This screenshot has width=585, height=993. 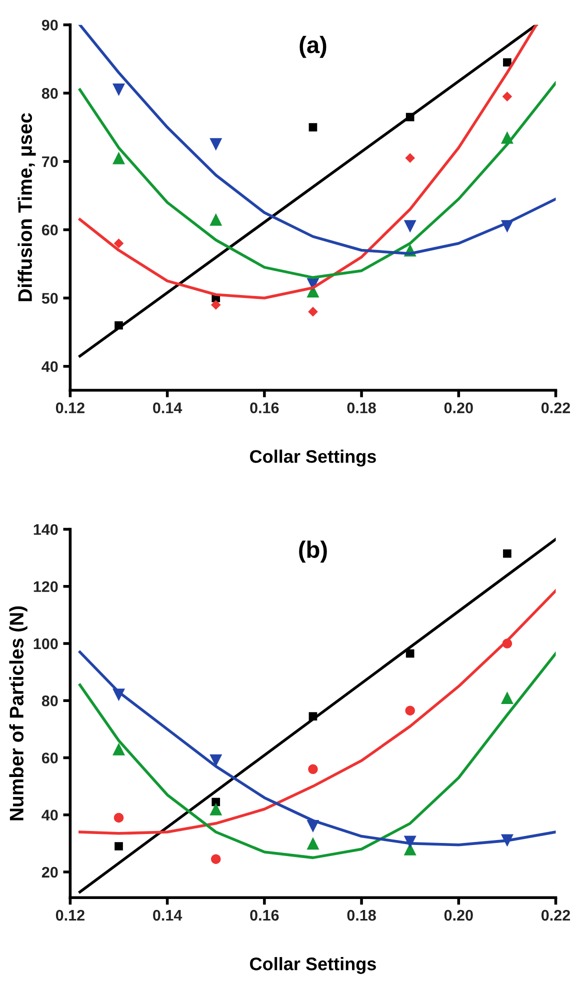 I want to click on y-tick-label: 20, so click(x=50, y=872).